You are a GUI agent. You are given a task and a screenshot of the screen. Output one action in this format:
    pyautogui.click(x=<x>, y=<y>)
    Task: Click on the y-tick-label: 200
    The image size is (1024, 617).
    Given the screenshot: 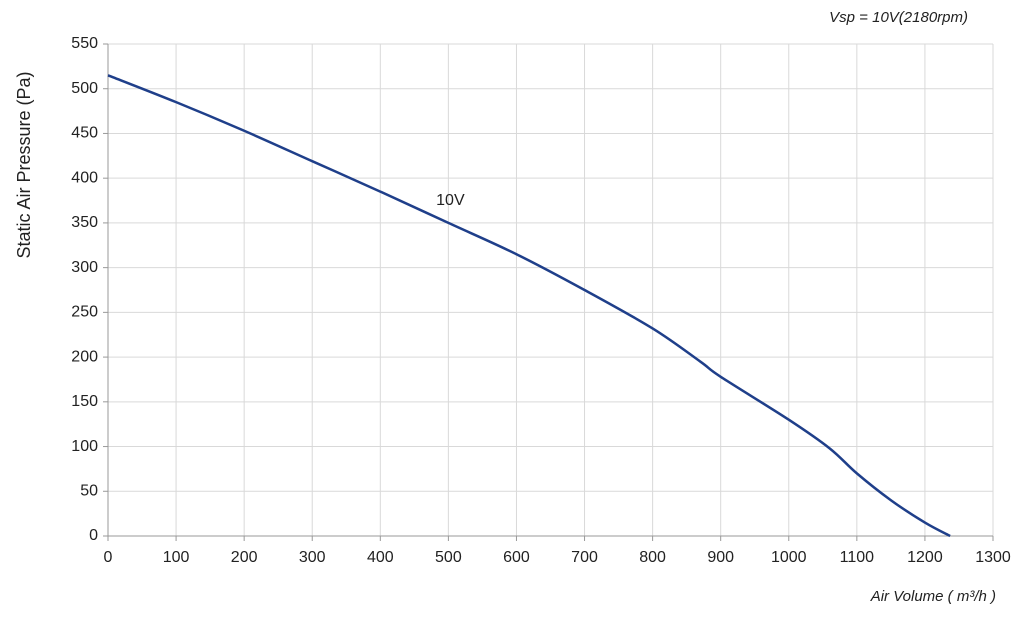 What is the action you would take?
    pyautogui.click(x=84, y=356)
    